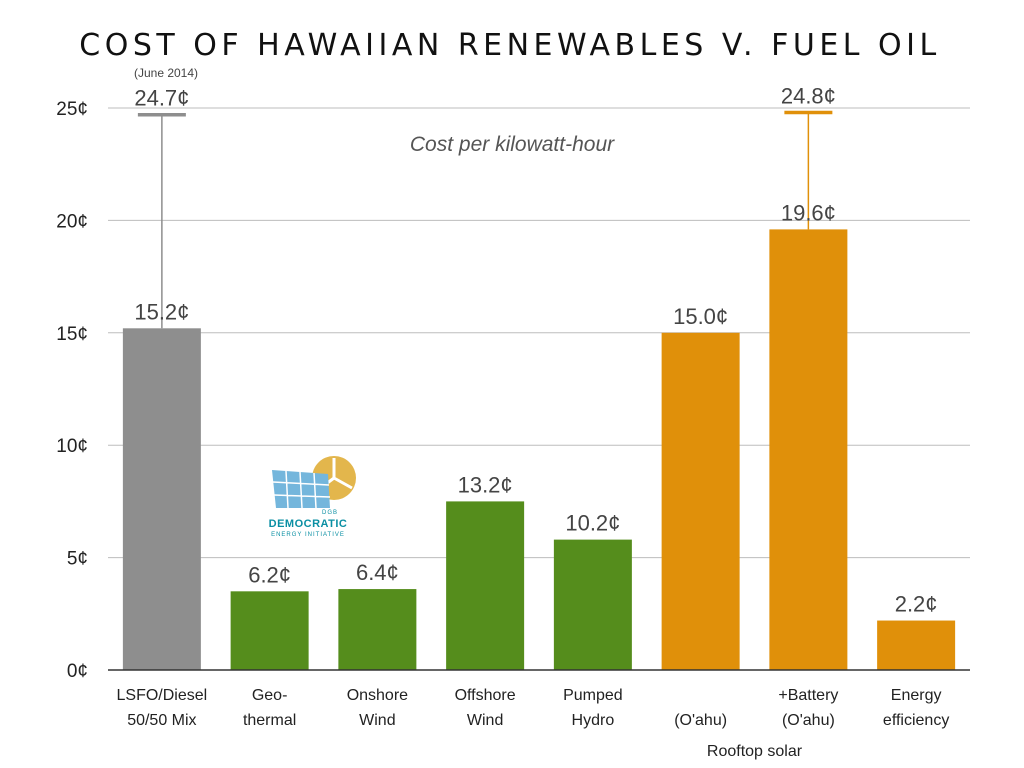  What do you see at coordinates (301, 489) in the screenshot?
I see `logo-solar-panel-icon` at bounding box center [301, 489].